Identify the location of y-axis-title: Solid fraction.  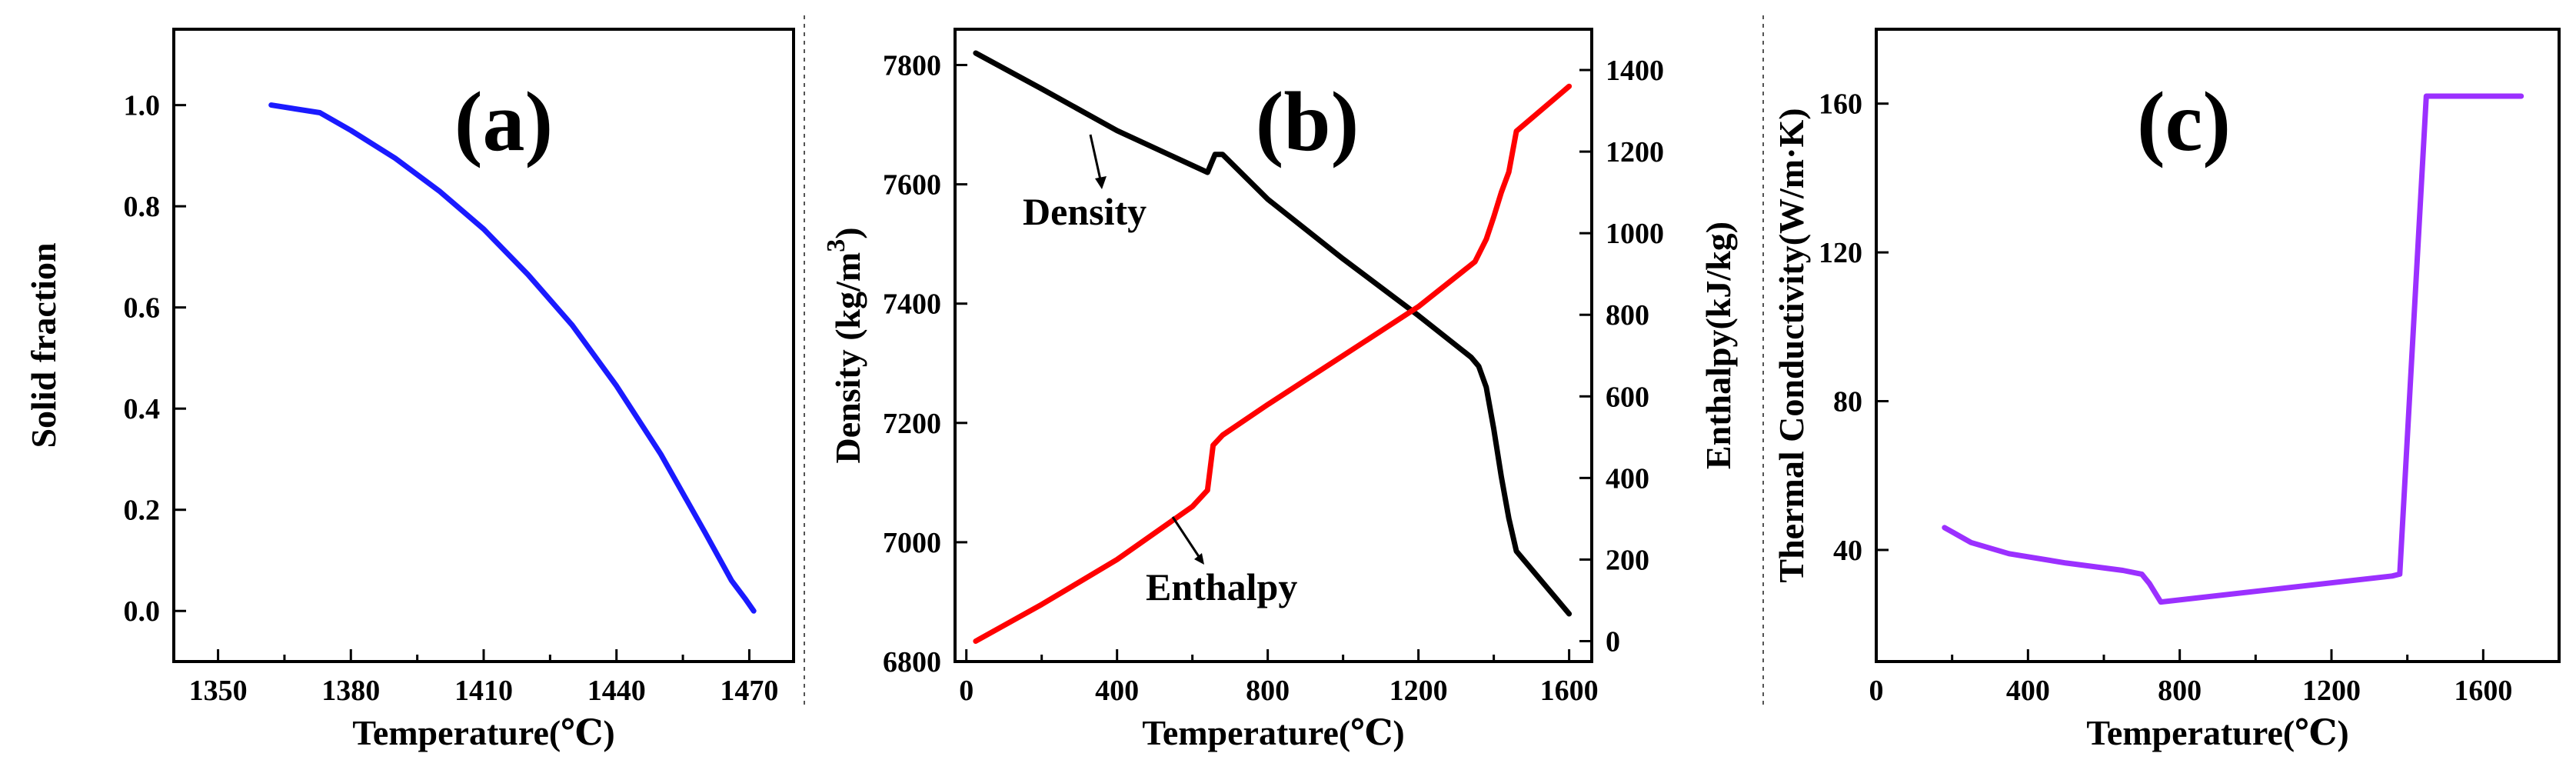
(44, 345).